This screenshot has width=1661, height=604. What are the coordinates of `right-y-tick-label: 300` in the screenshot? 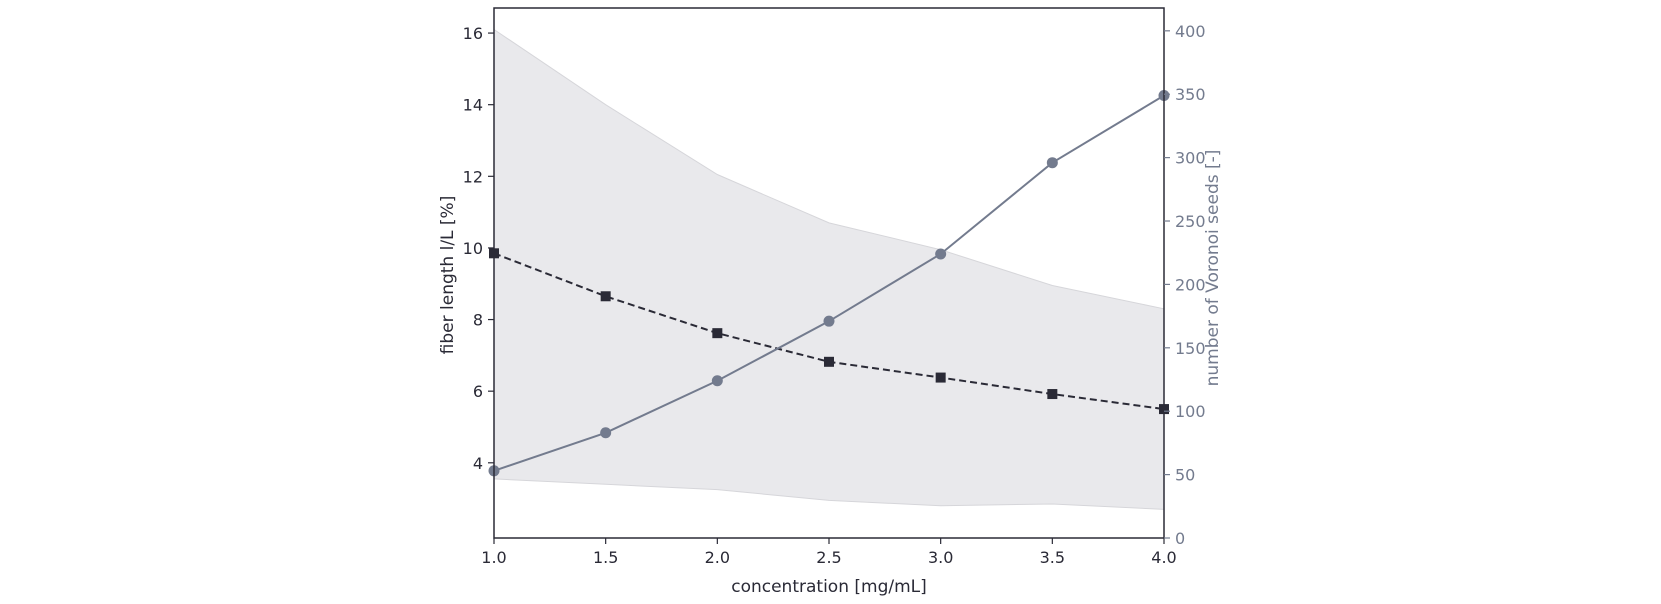 It's located at (1190, 158).